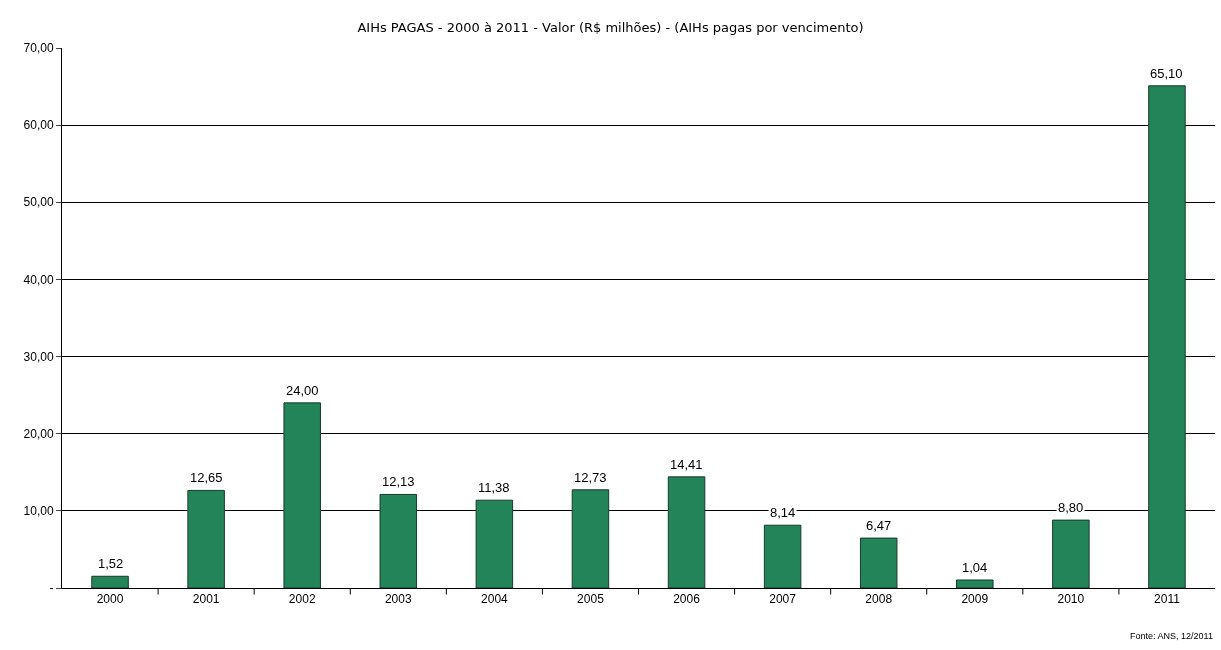 The width and height of the screenshot is (1221, 650). Describe the element at coordinates (1171, 636) in the screenshot. I see `source-note: Fonte: ANS, 12/2011` at that location.